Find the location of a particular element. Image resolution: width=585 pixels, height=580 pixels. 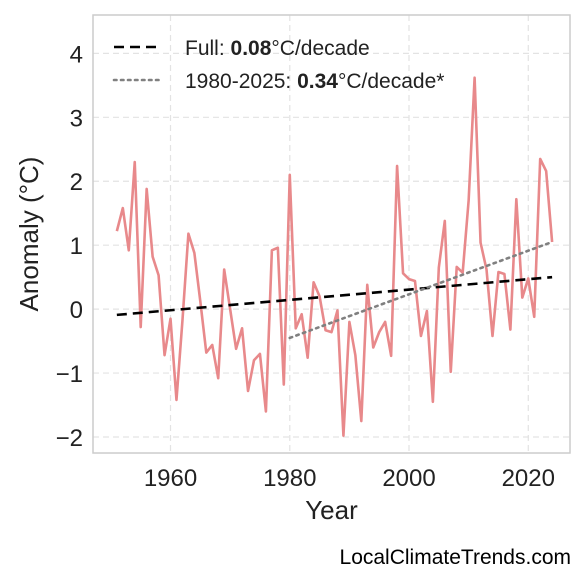

trend-line-1980-2025 is located at coordinates (421, 290).